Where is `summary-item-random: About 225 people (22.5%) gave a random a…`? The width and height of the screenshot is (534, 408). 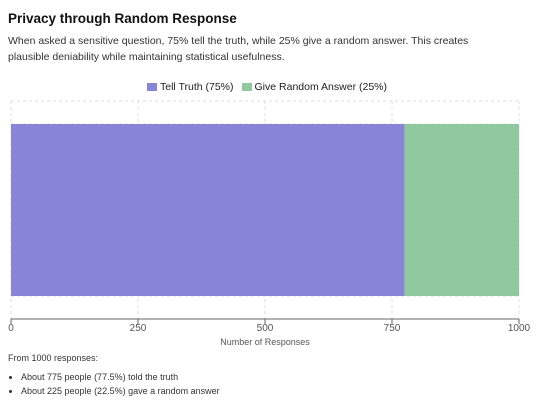 summary-item-random: About 225 people (22.5%) gave a random a… is located at coordinates (120, 391).